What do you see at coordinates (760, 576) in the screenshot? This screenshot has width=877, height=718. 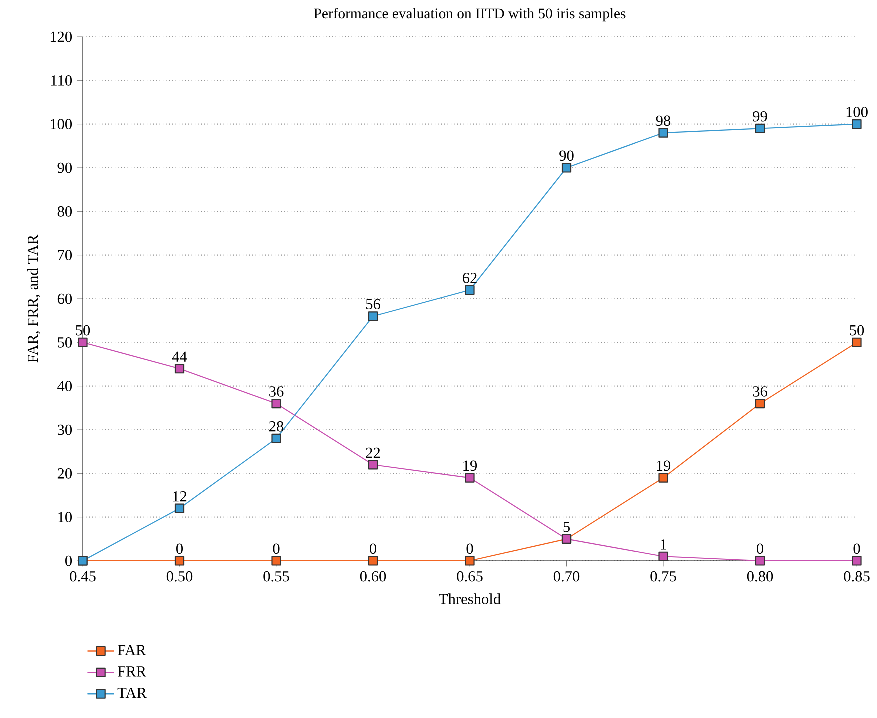 I see `x-tick-label: 0.80` at bounding box center [760, 576].